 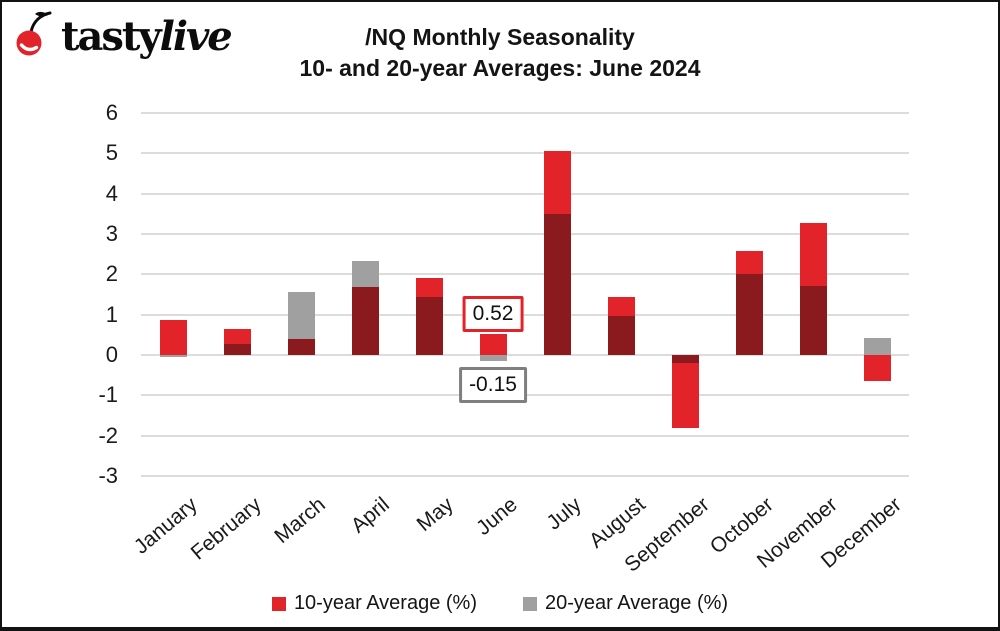 What do you see at coordinates (877, 346) in the screenshot?
I see `bar-20yr-december` at bounding box center [877, 346].